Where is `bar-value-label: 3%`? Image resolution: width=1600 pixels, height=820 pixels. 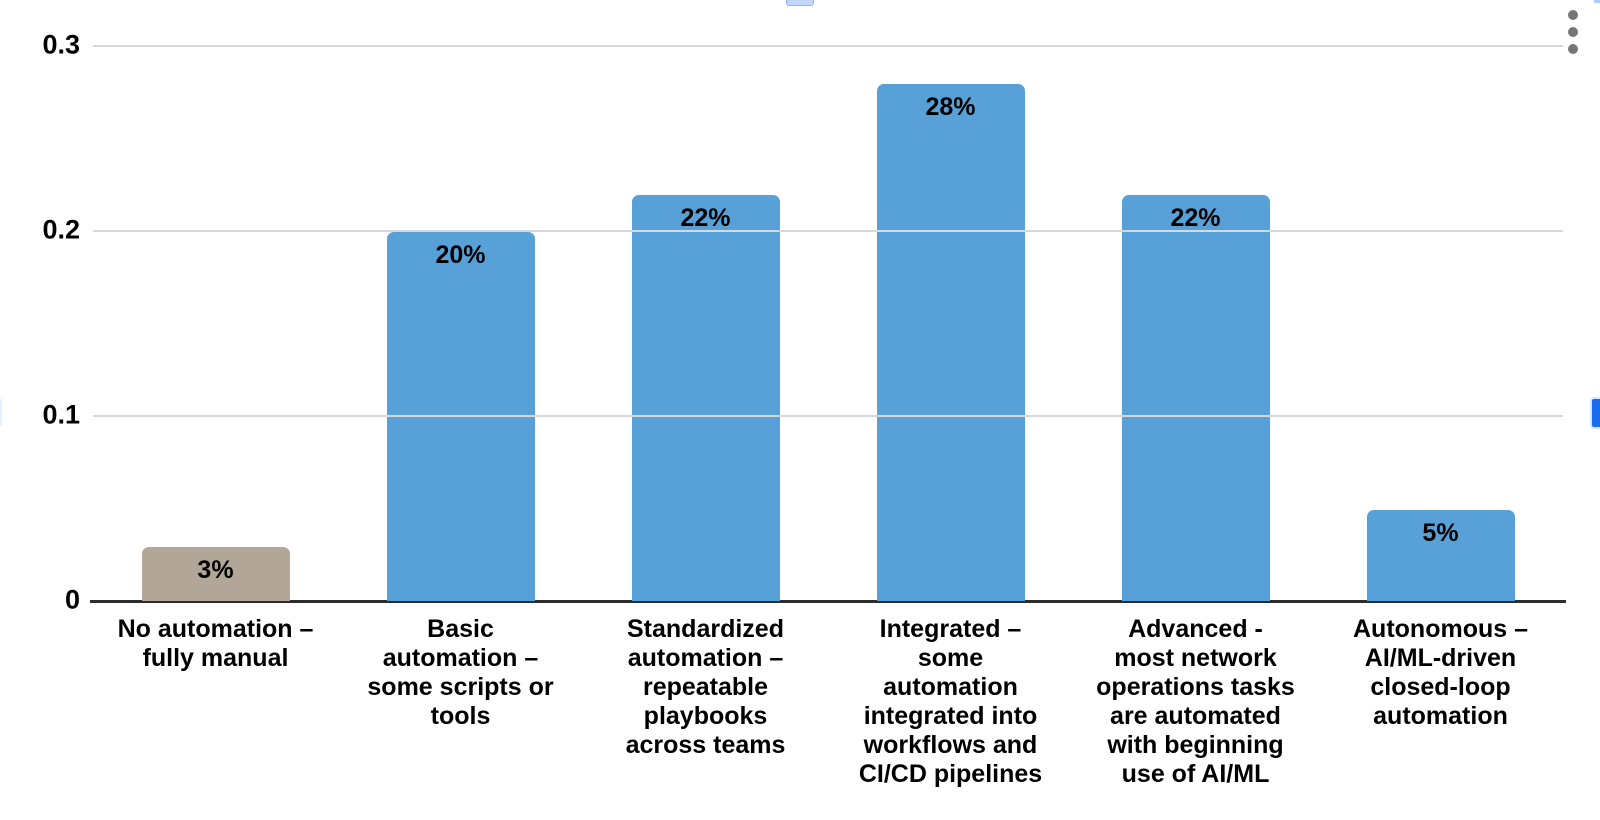 bar-value-label: 3% is located at coordinates (215, 569).